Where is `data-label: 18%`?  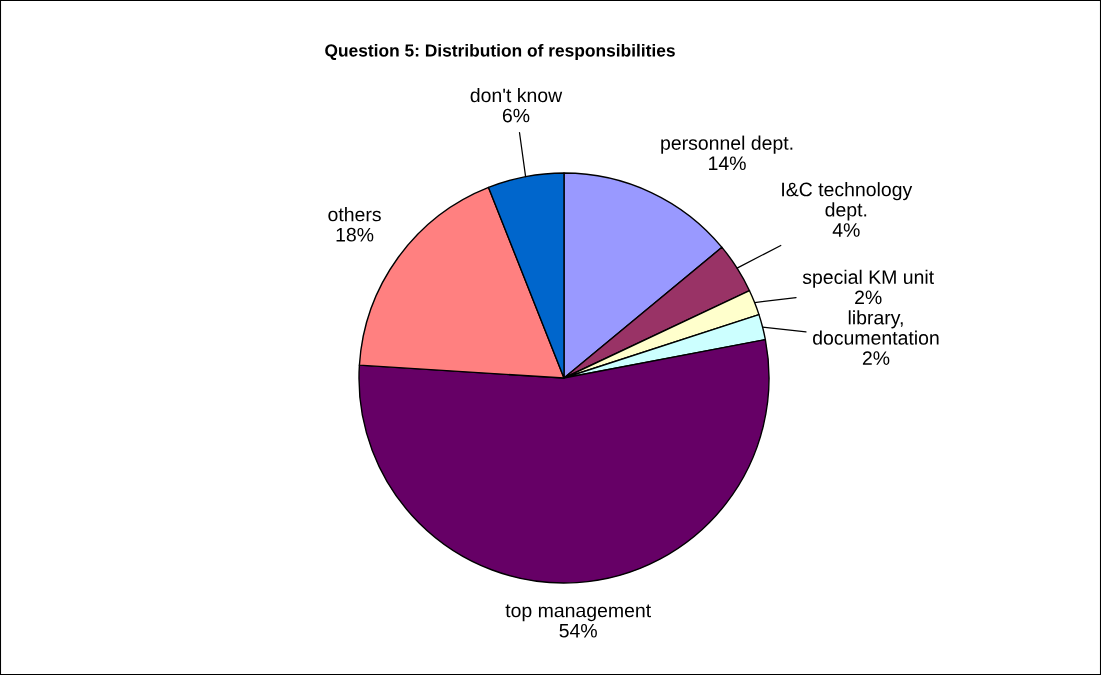
data-label: 18% is located at coordinates (355, 234).